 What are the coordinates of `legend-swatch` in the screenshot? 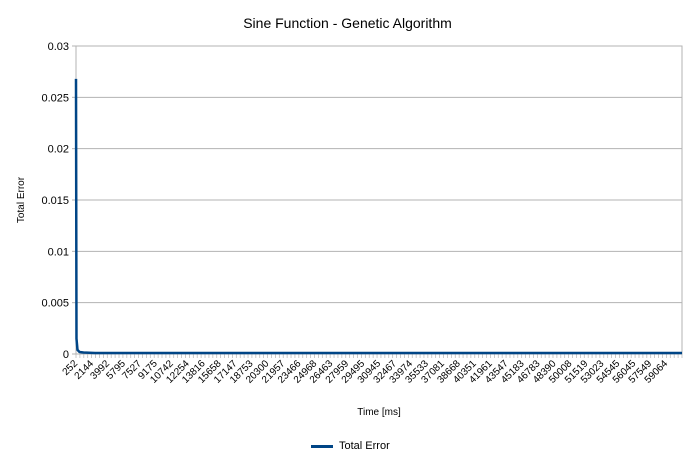 It's located at (322, 446).